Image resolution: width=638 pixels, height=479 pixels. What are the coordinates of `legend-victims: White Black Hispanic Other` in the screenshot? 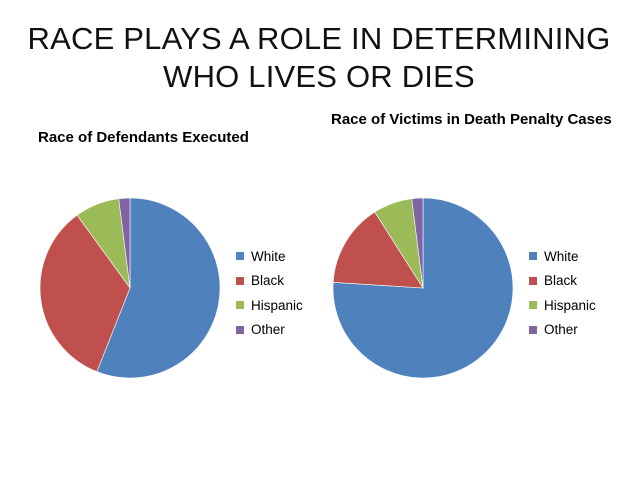 It's located at (562, 293).